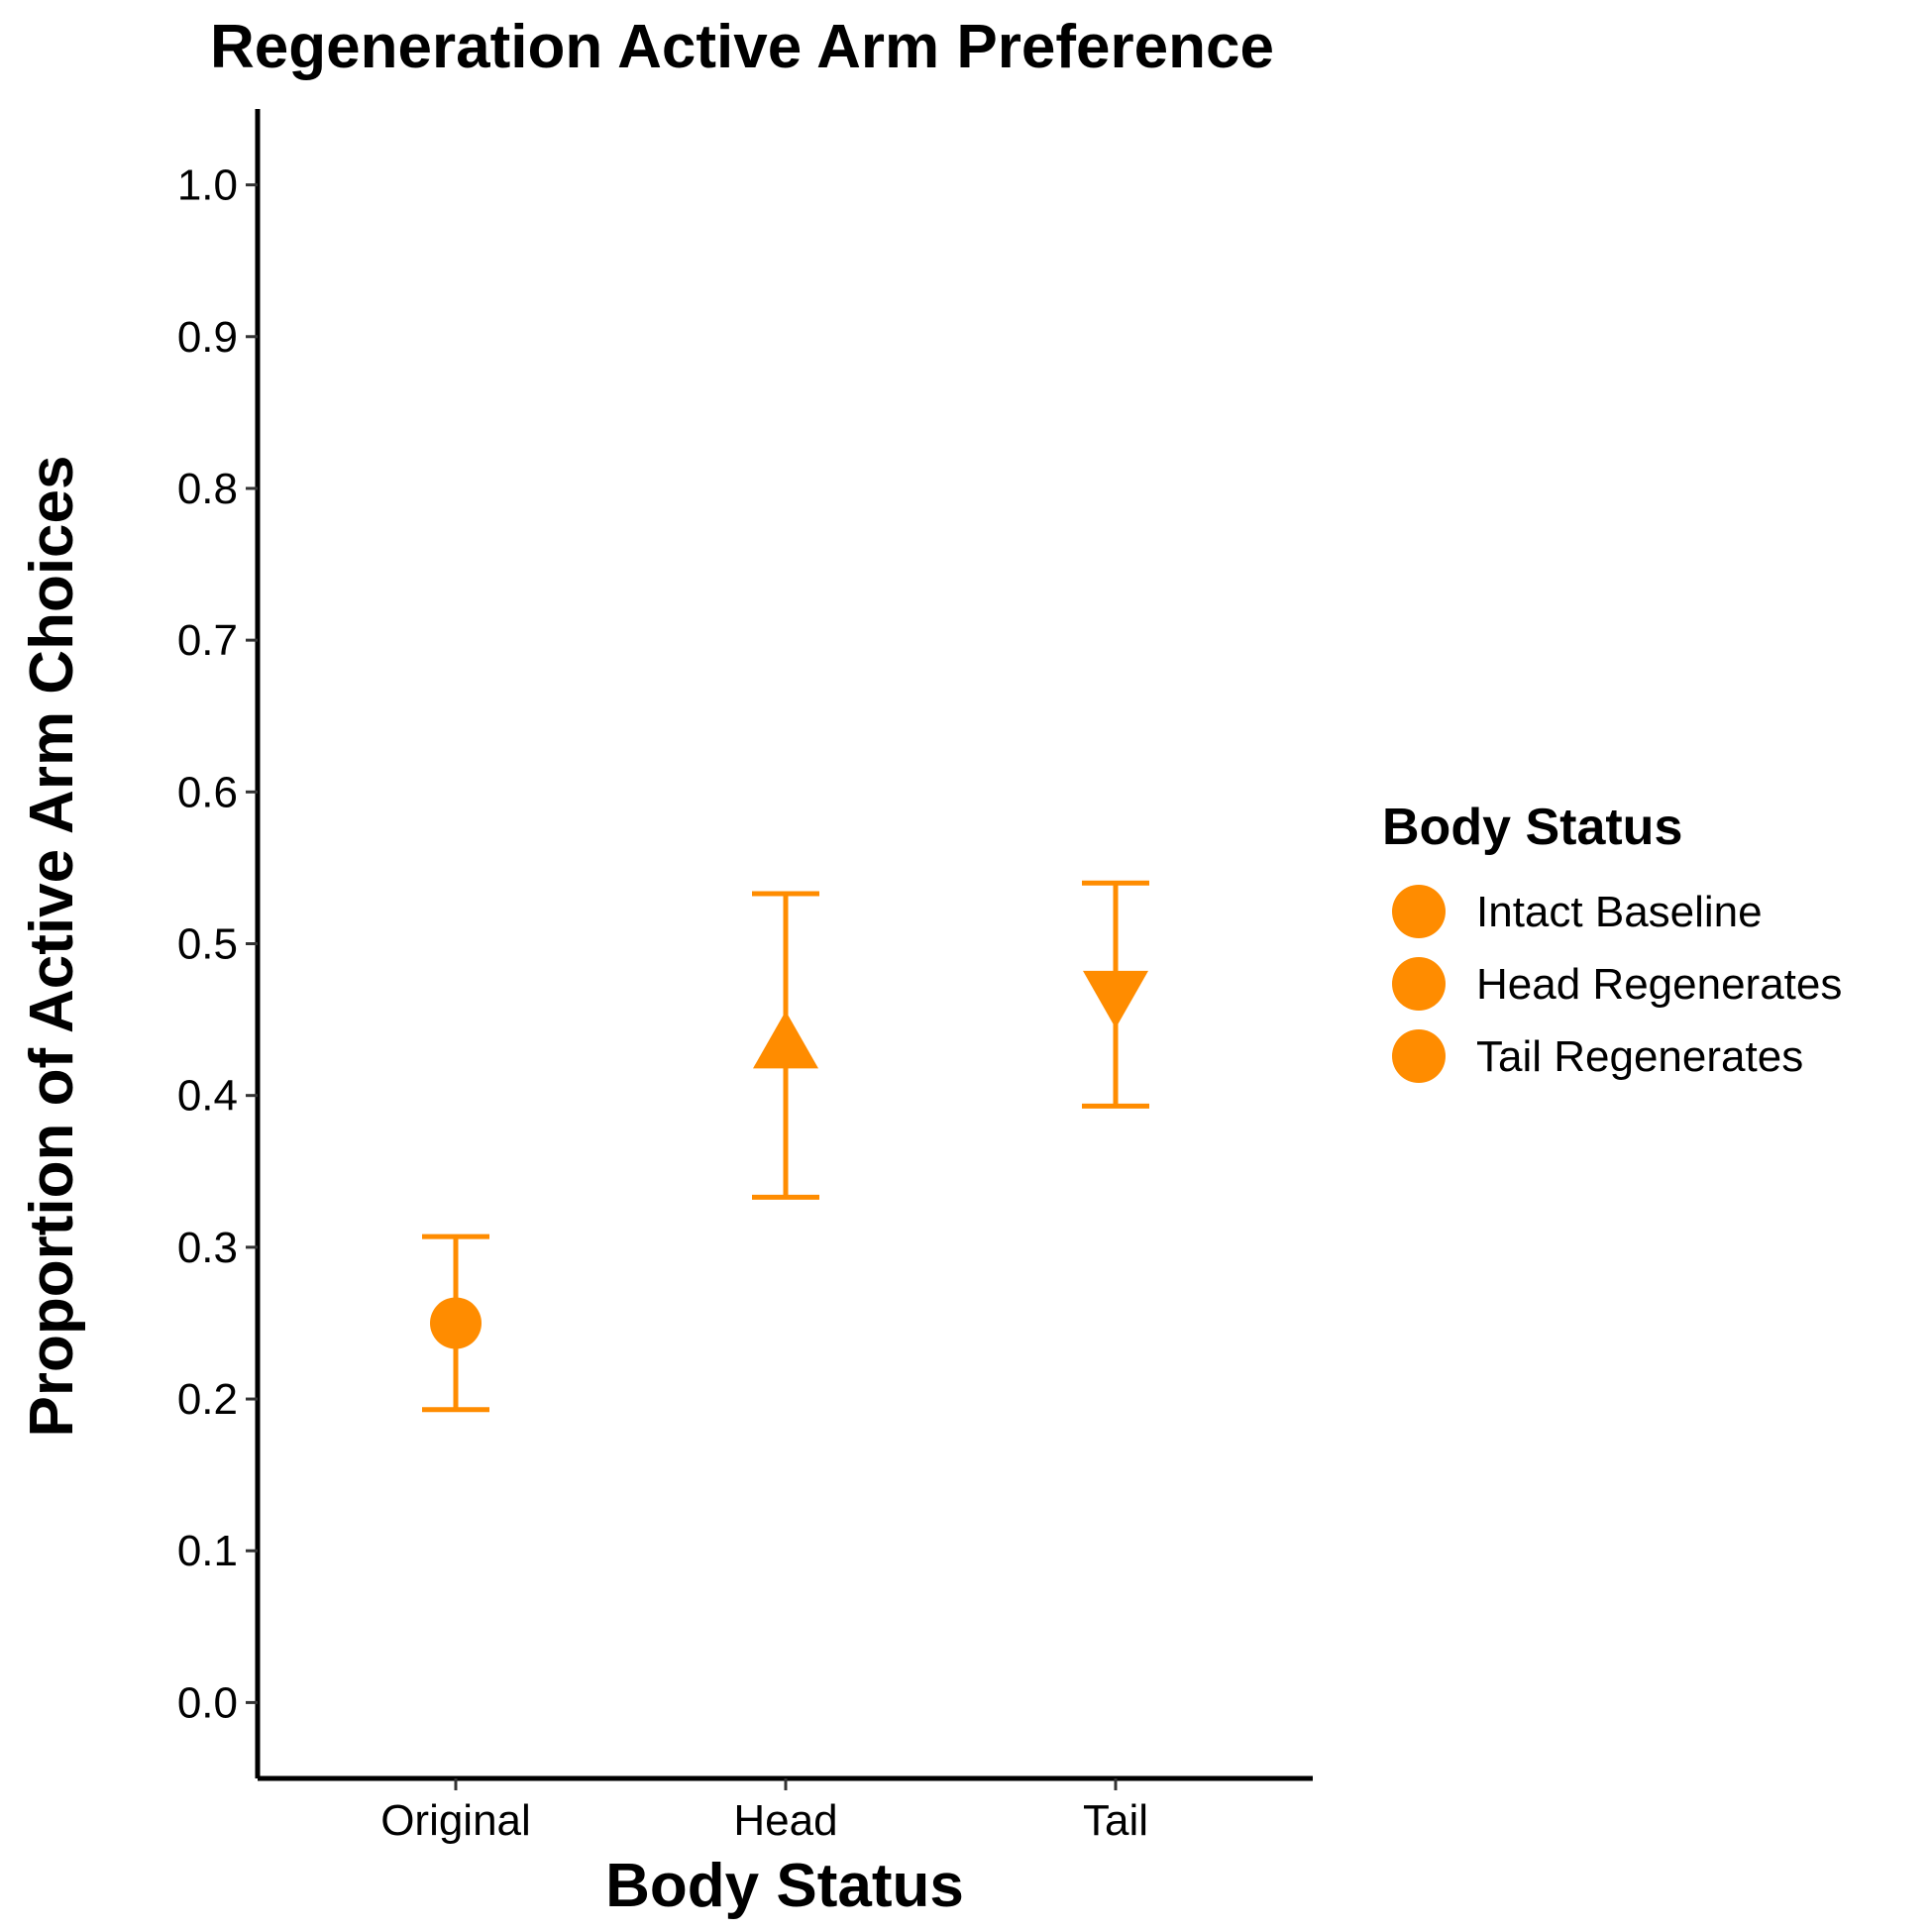 The image size is (1932, 1932). What do you see at coordinates (207, 1399) in the screenshot?
I see `y-tick-label: 0.2` at bounding box center [207, 1399].